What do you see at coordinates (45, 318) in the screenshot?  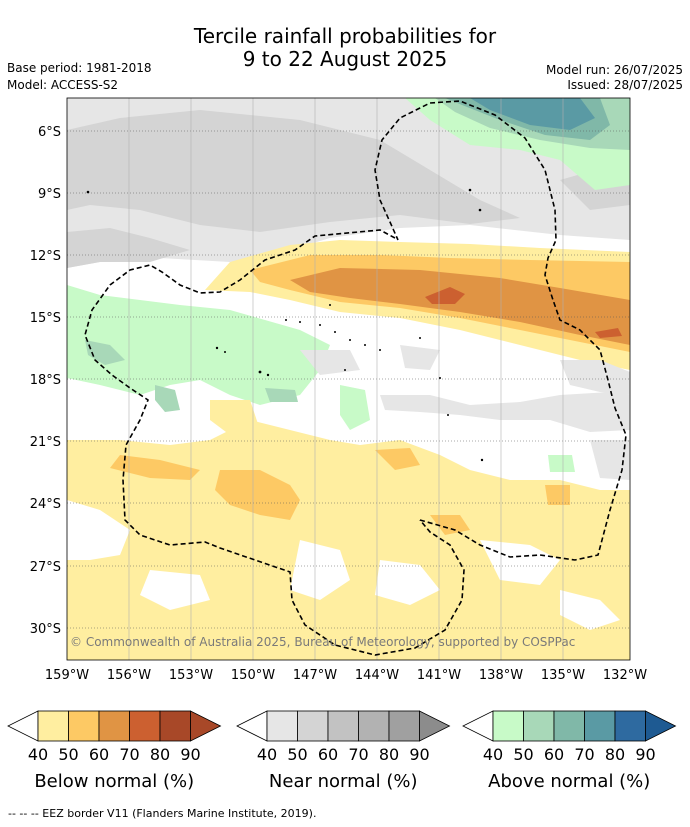 I see `lat-label: 15°S` at bounding box center [45, 318].